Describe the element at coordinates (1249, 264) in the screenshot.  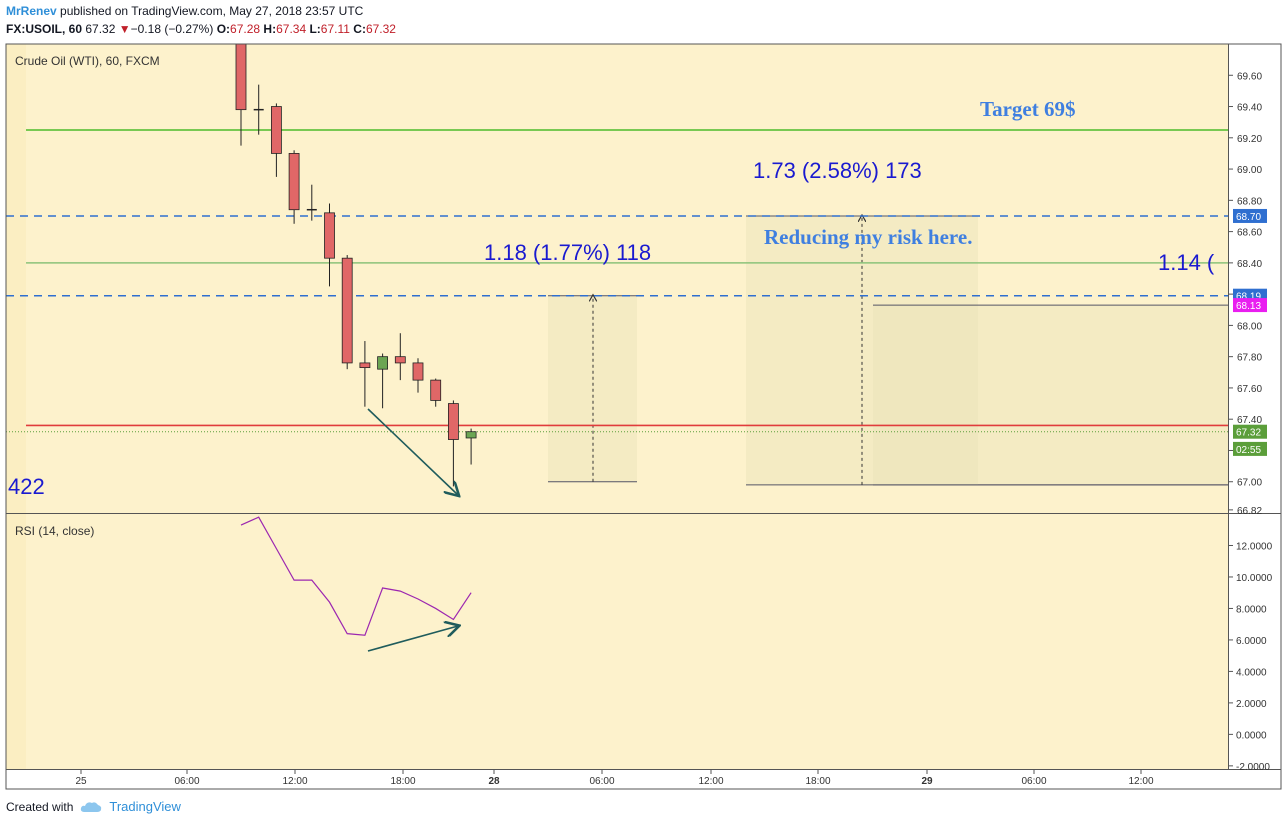
I see `price-tick-label: 68.40` at that location.